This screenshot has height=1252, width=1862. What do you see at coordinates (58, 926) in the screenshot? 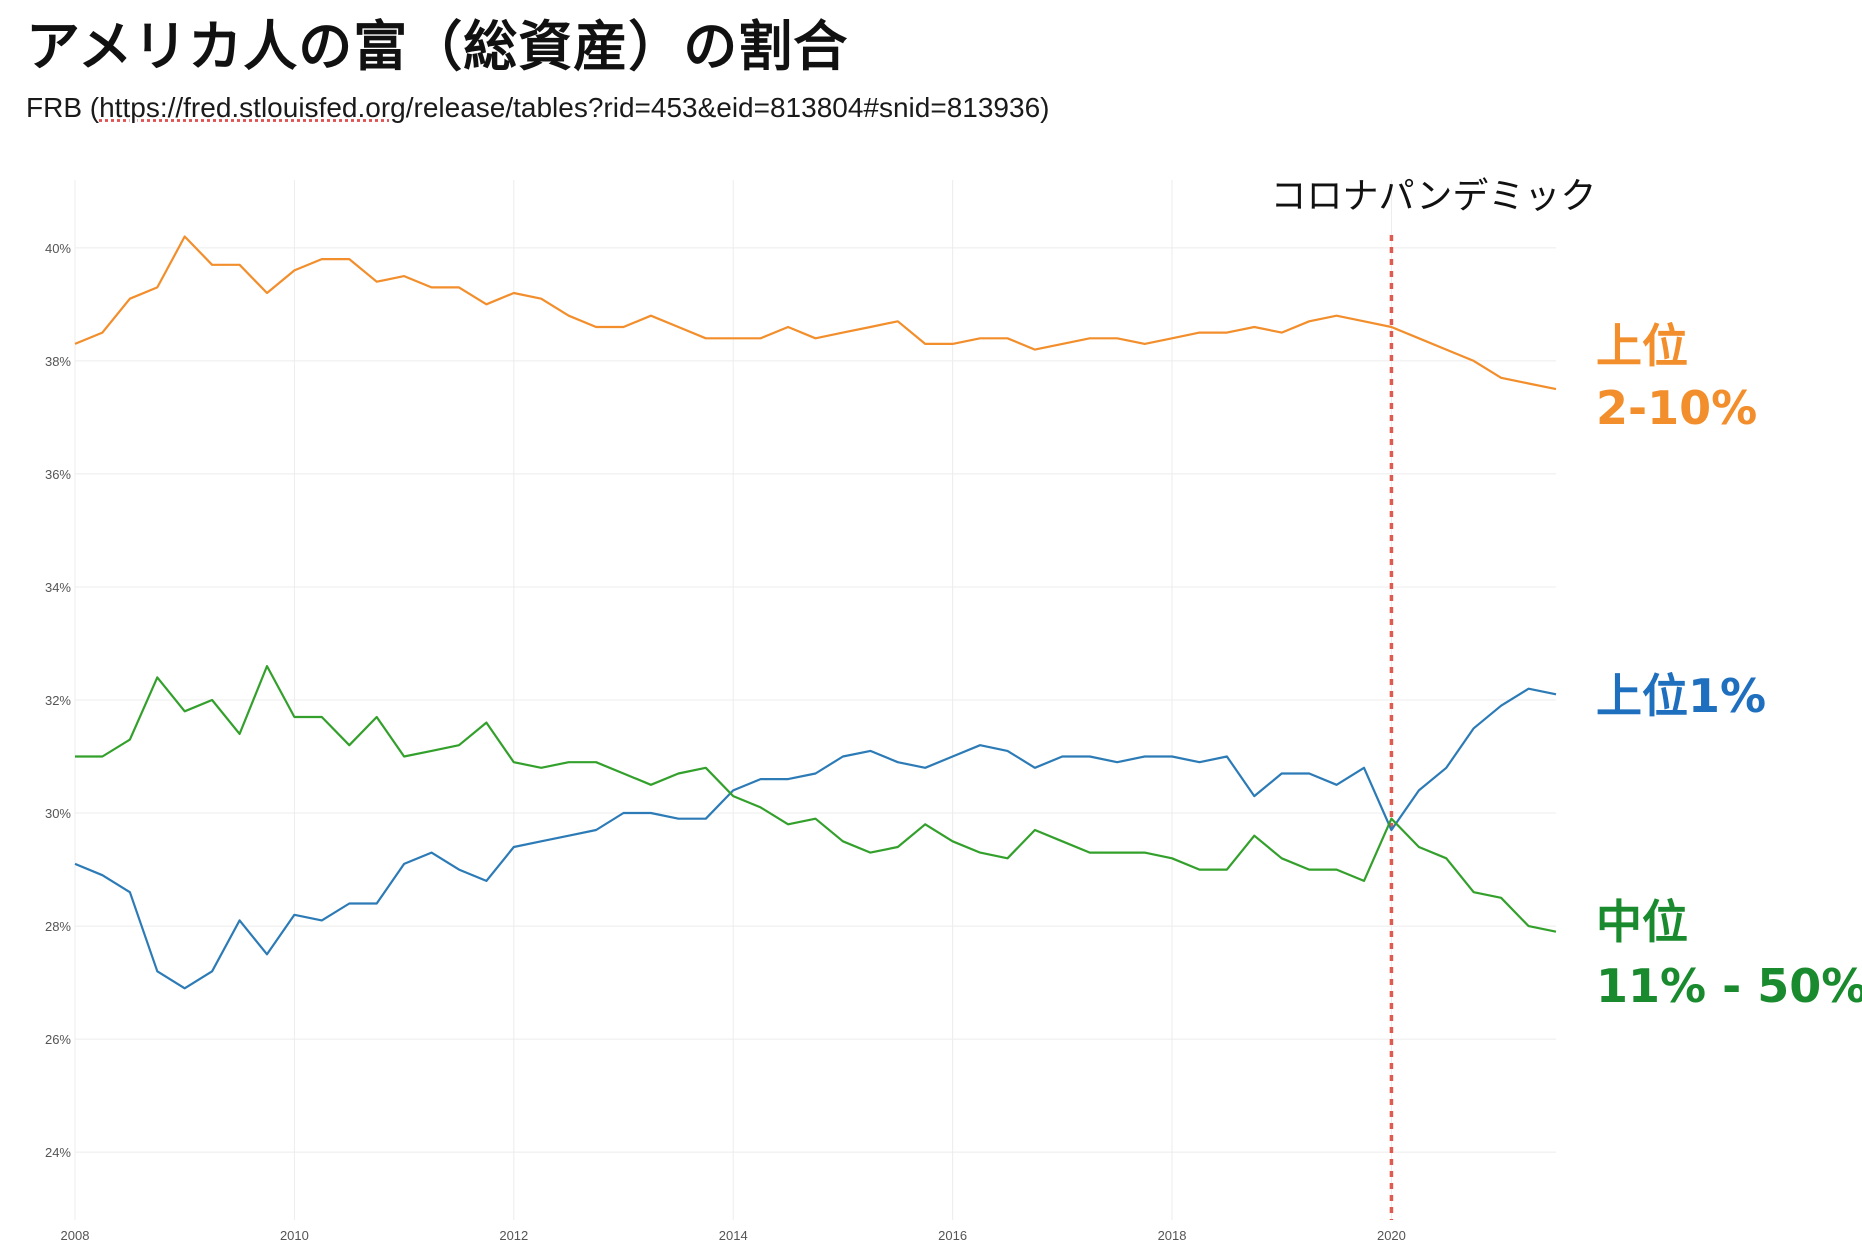
I see `y-tick-label: 28%` at bounding box center [58, 926].